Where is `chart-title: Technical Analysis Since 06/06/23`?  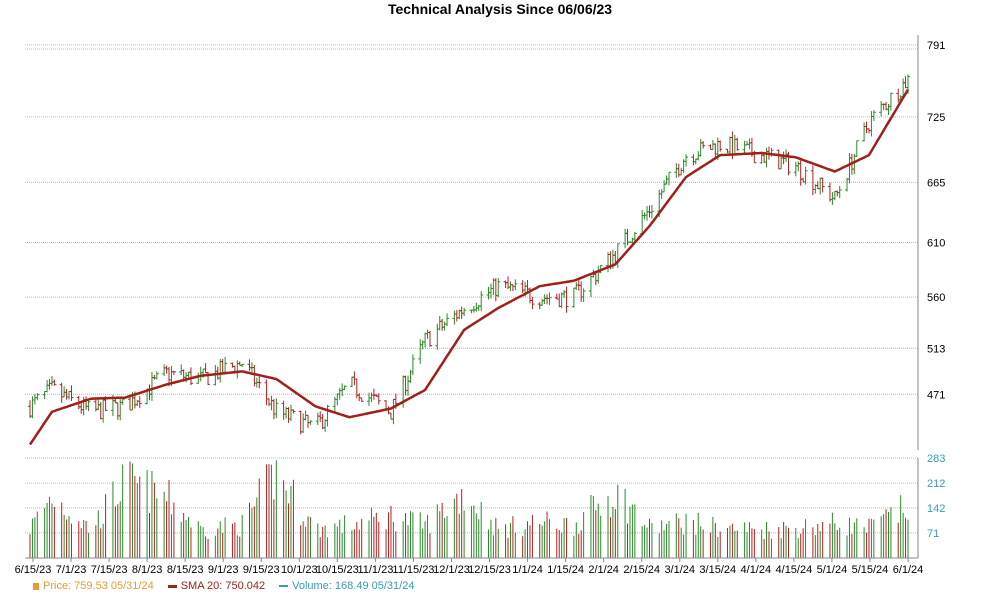
chart-title: Technical Analysis Since 06/06/23 is located at coordinates (500, 9).